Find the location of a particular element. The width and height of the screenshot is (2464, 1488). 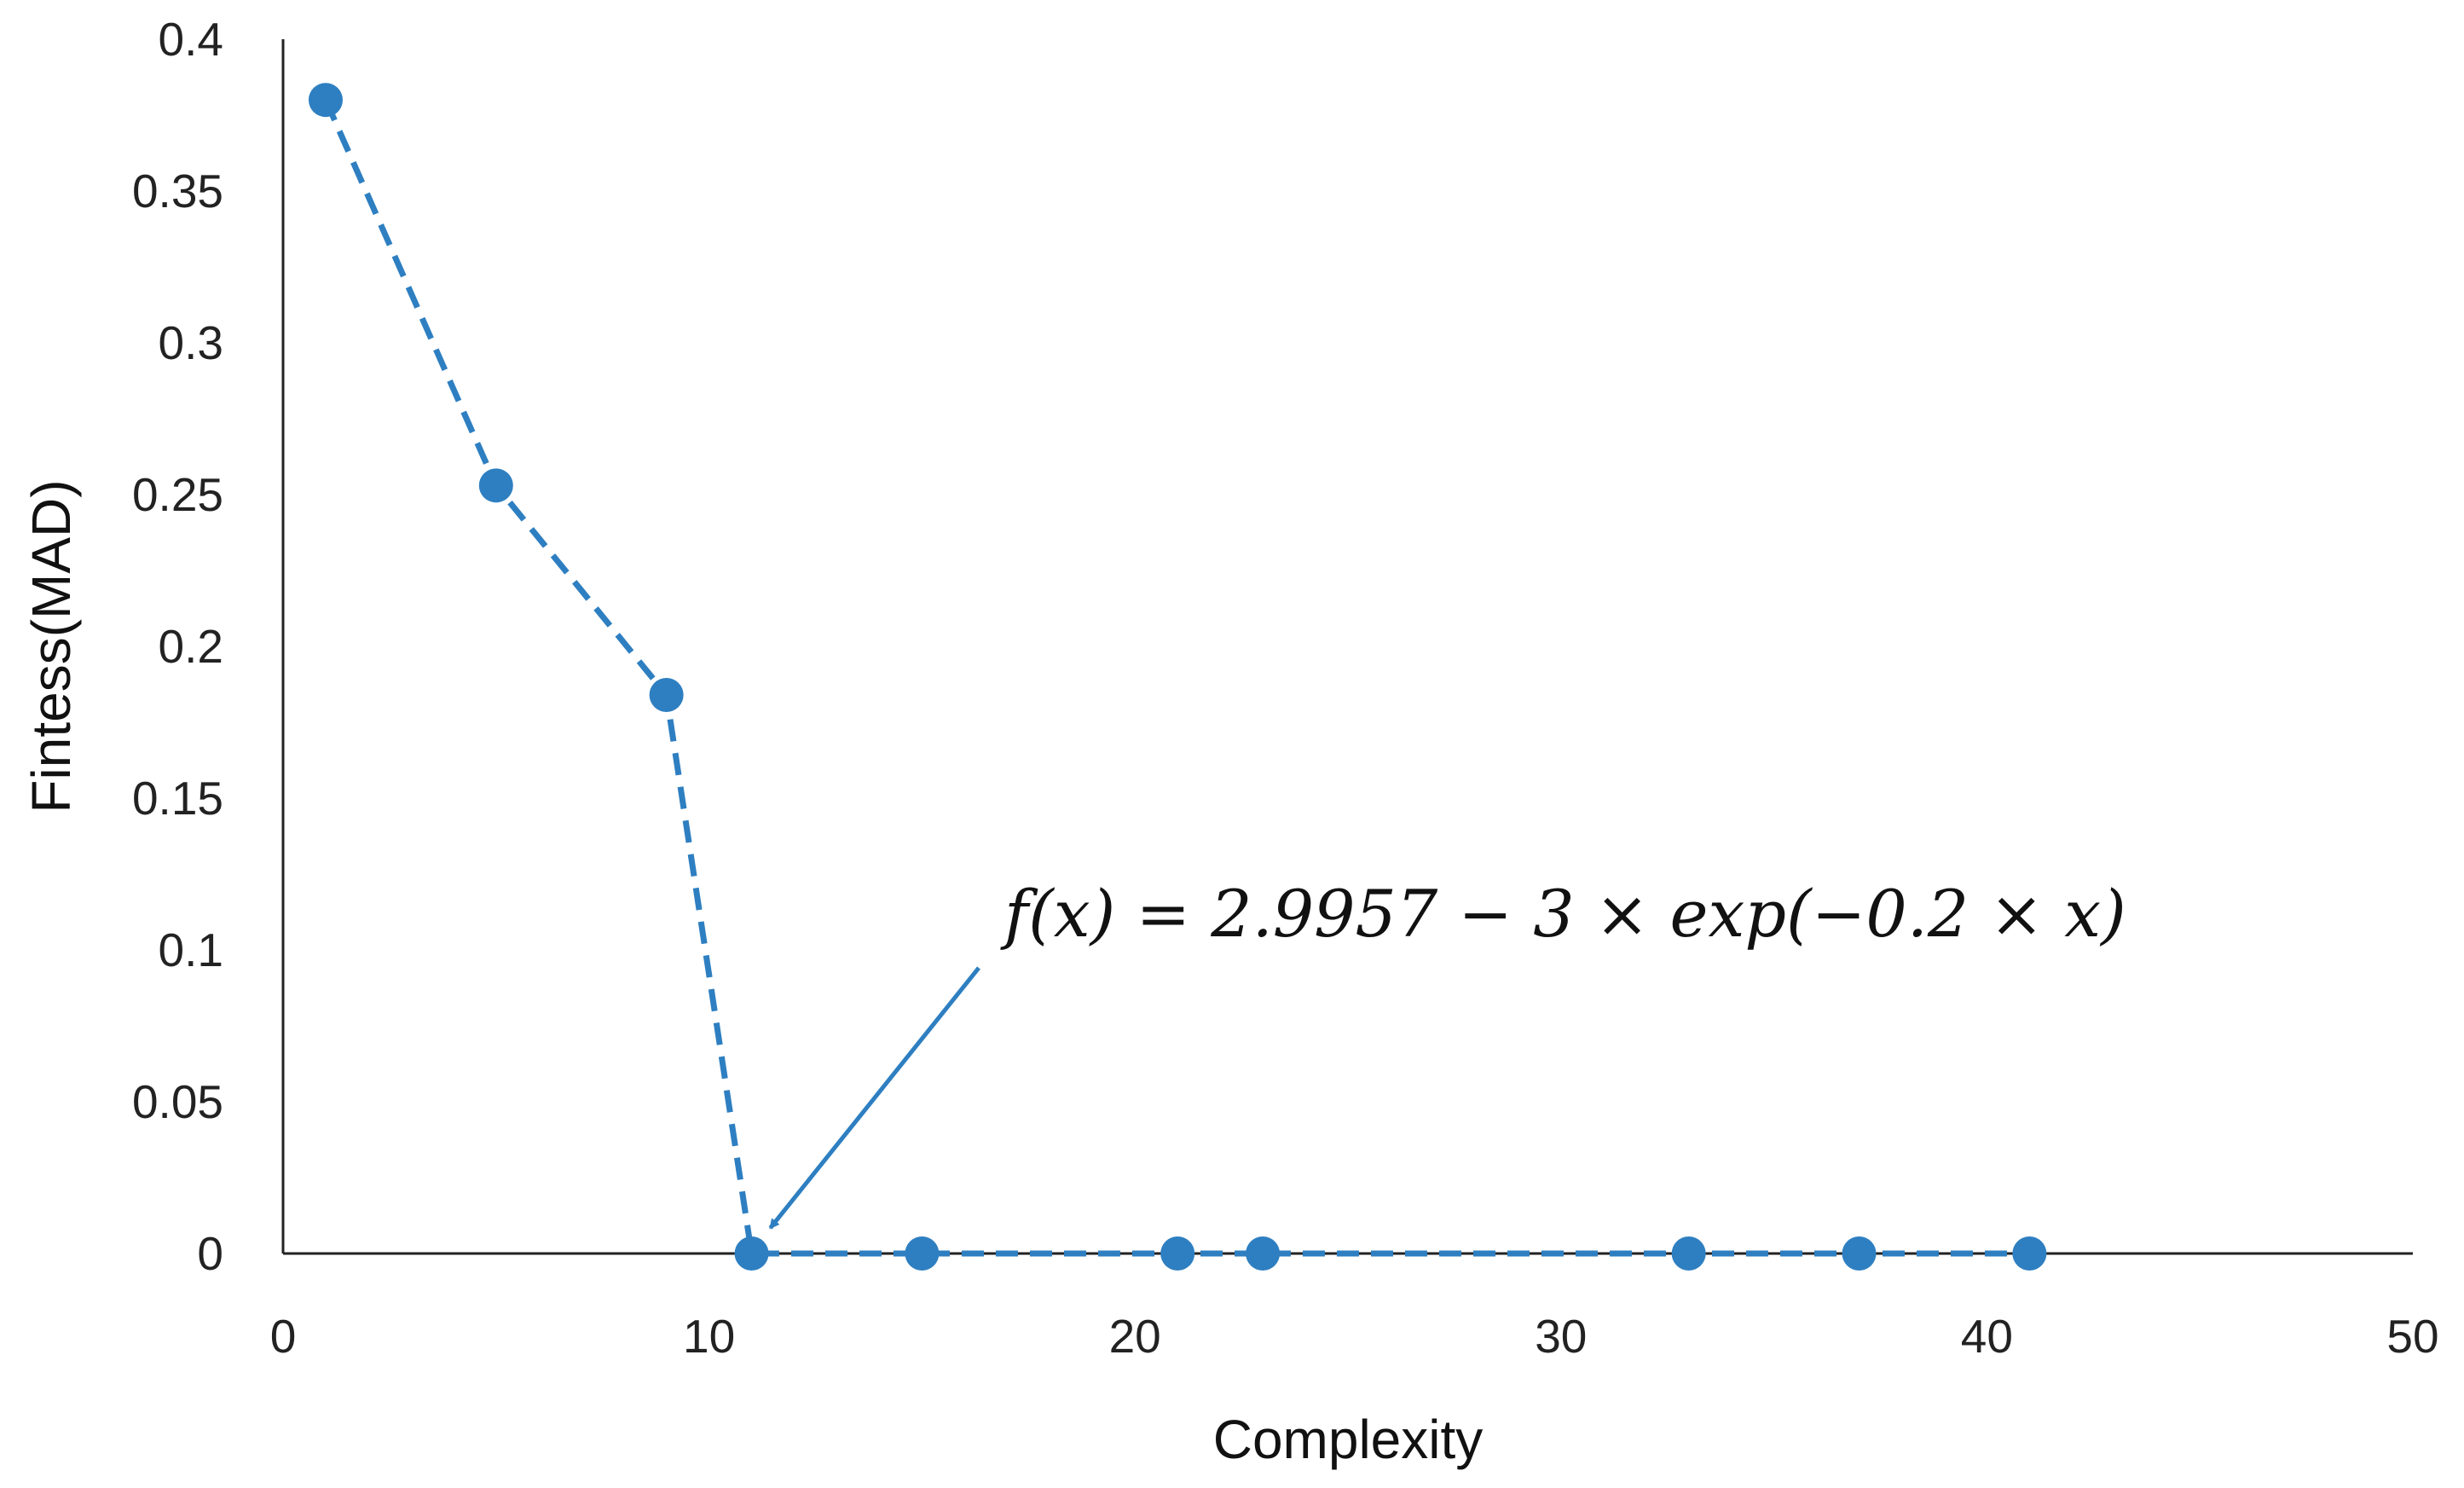

y-tick-label: 0.4 is located at coordinates (191, 39).